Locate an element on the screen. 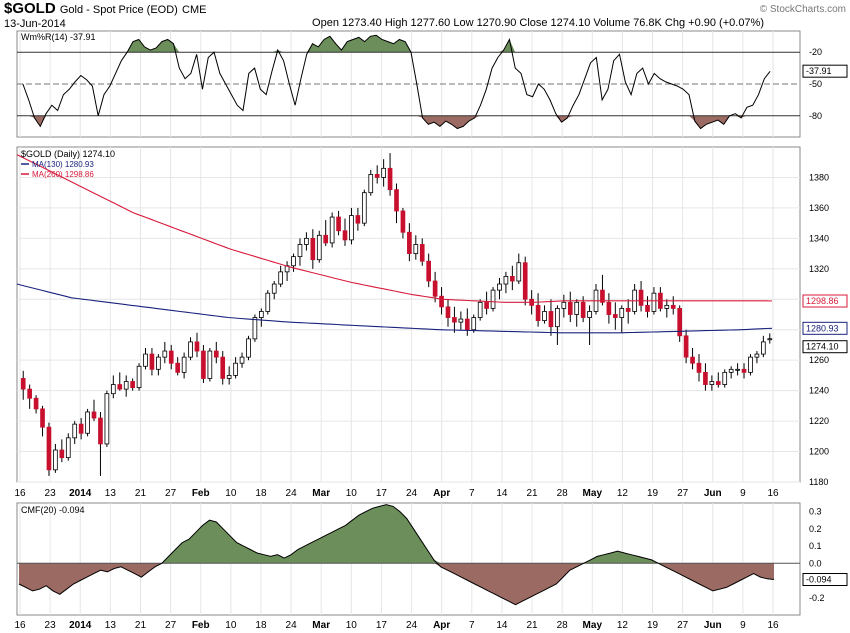  price-y-tick: 1360 is located at coordinates (819, 208).